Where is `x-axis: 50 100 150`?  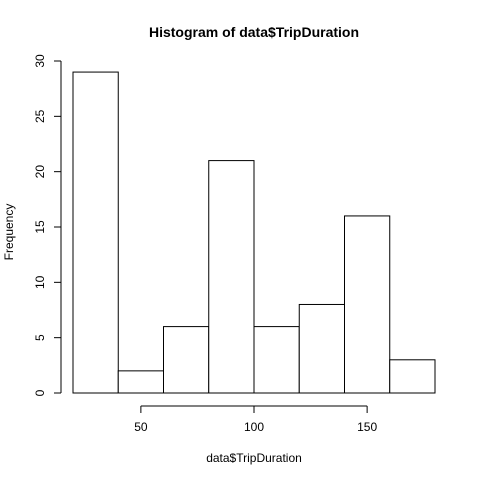
x-axis: 50 100 150 is located at coordinates (255, 419).